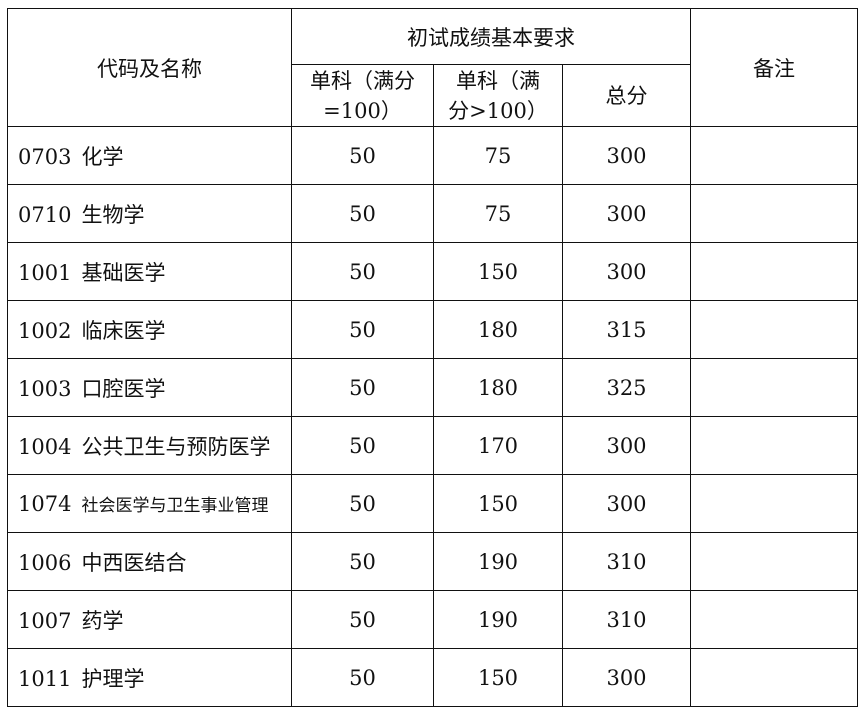  I want to click on subject-name: 药学, so click(102, 620).